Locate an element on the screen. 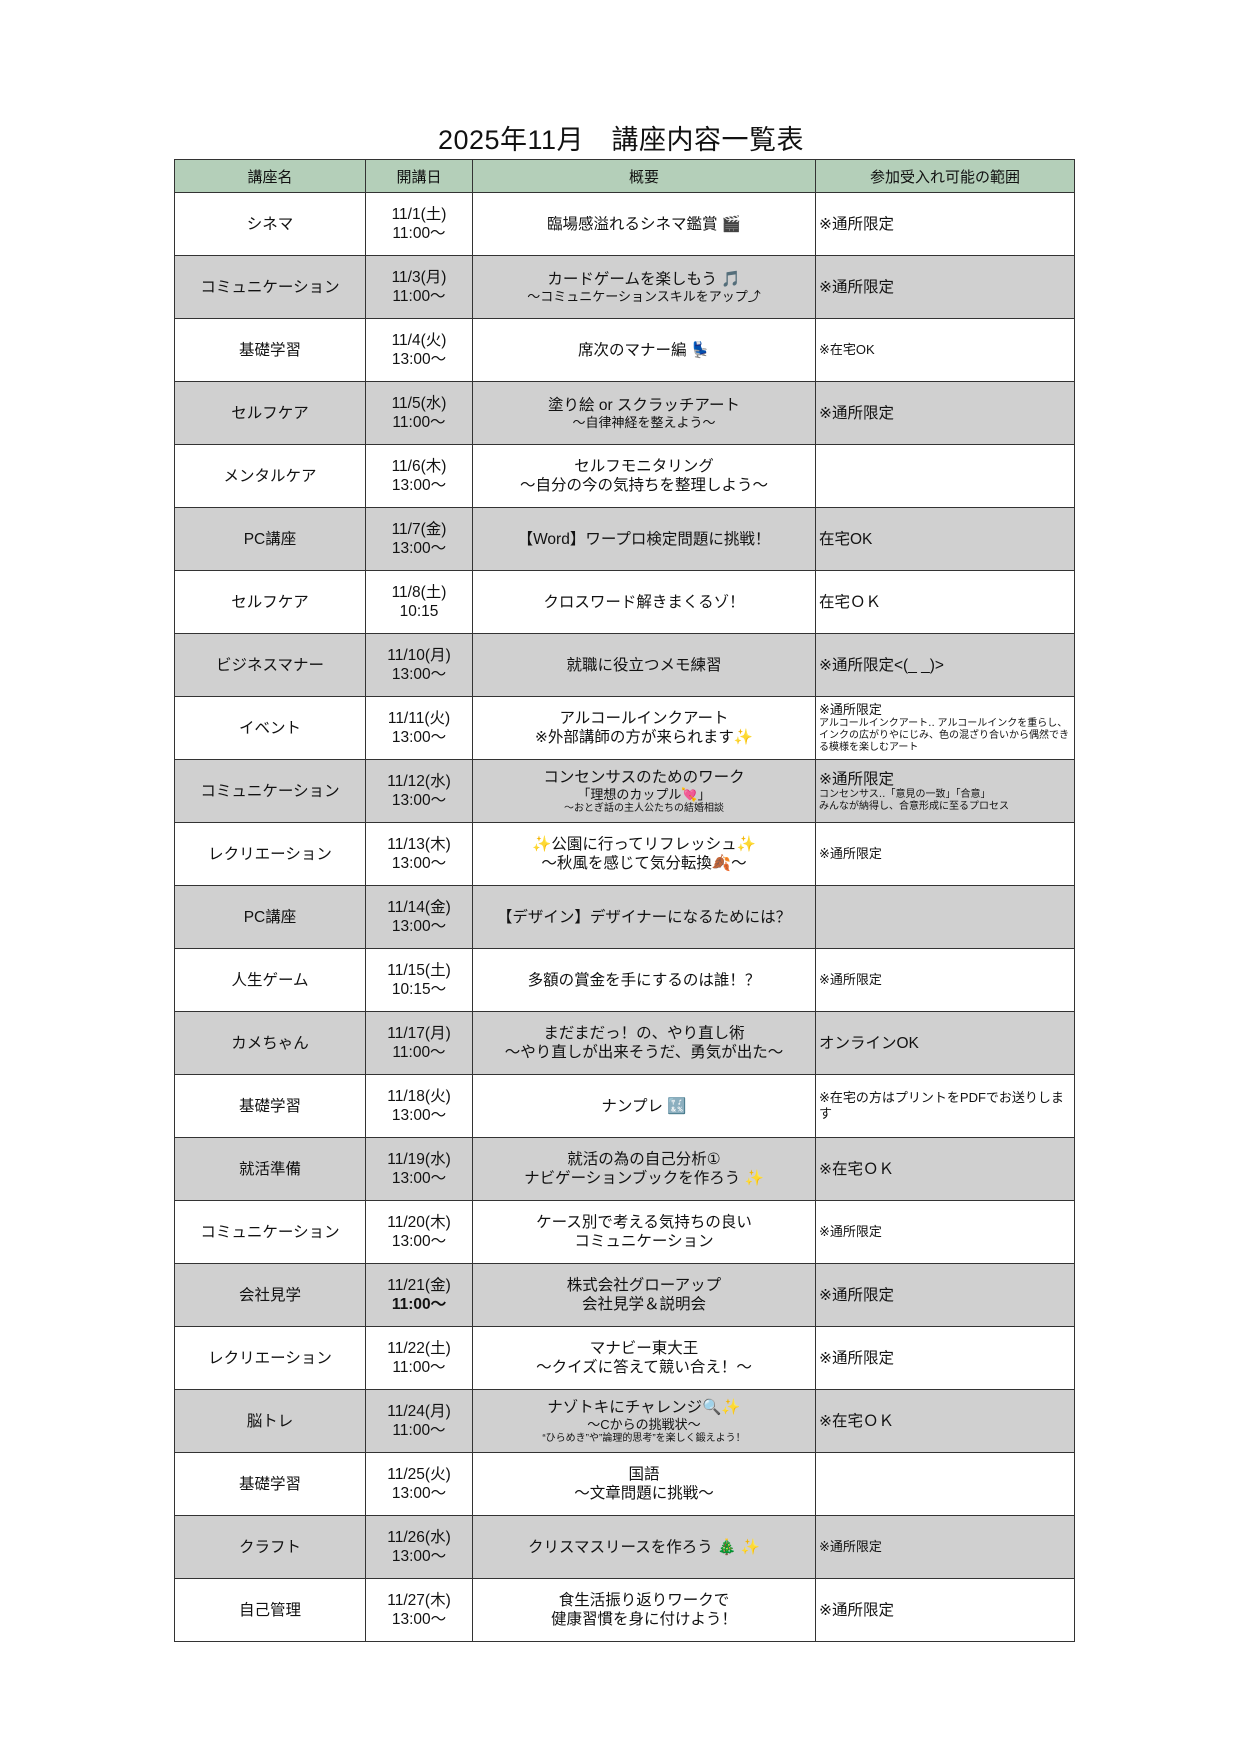 This screenshot has width=1242, height=1756. summary-line: 〜自律神経を整えよう〜 is located at coordinates (644, 422).